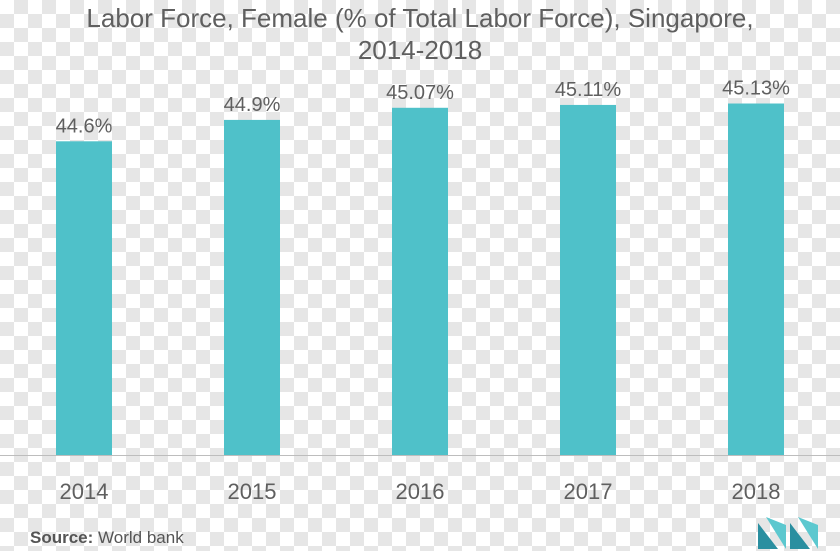 This screenshot has width=840, height=551. I want to click on source-note: Source: World bank, so click(107, 538).